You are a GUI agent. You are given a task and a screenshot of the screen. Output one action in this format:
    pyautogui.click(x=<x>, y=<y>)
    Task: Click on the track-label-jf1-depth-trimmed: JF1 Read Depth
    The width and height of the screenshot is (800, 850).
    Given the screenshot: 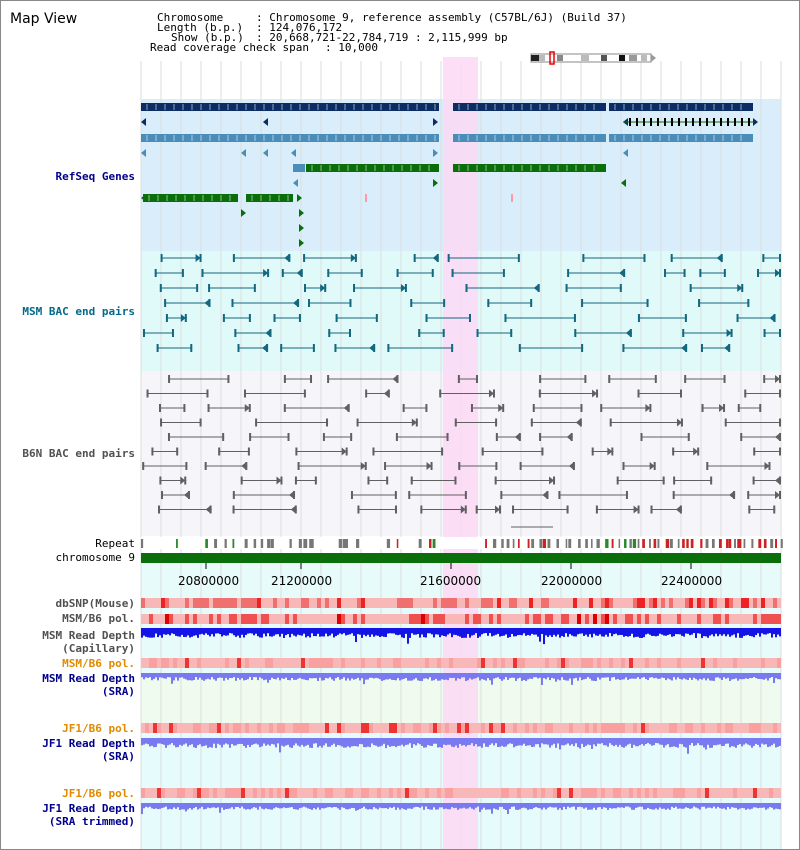 What is the action you would take?
    pyautogui.click(x=88, y=808)
    